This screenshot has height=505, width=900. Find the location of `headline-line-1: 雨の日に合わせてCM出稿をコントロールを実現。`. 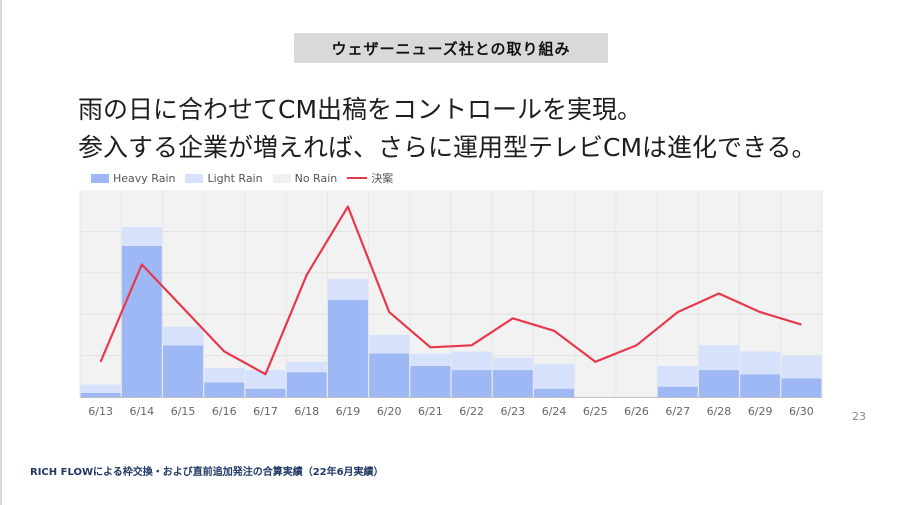

headline-line-1: 雨の日に合わせてCM出稿をコントロールを実現。 is located at coordinates (360, 109).